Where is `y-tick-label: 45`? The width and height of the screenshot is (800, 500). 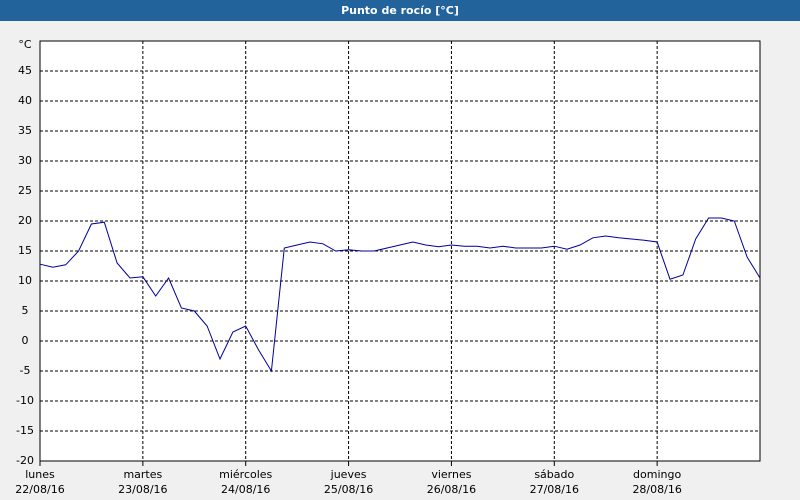 y-tick-label: 45 is located at coordinates (25, 70).